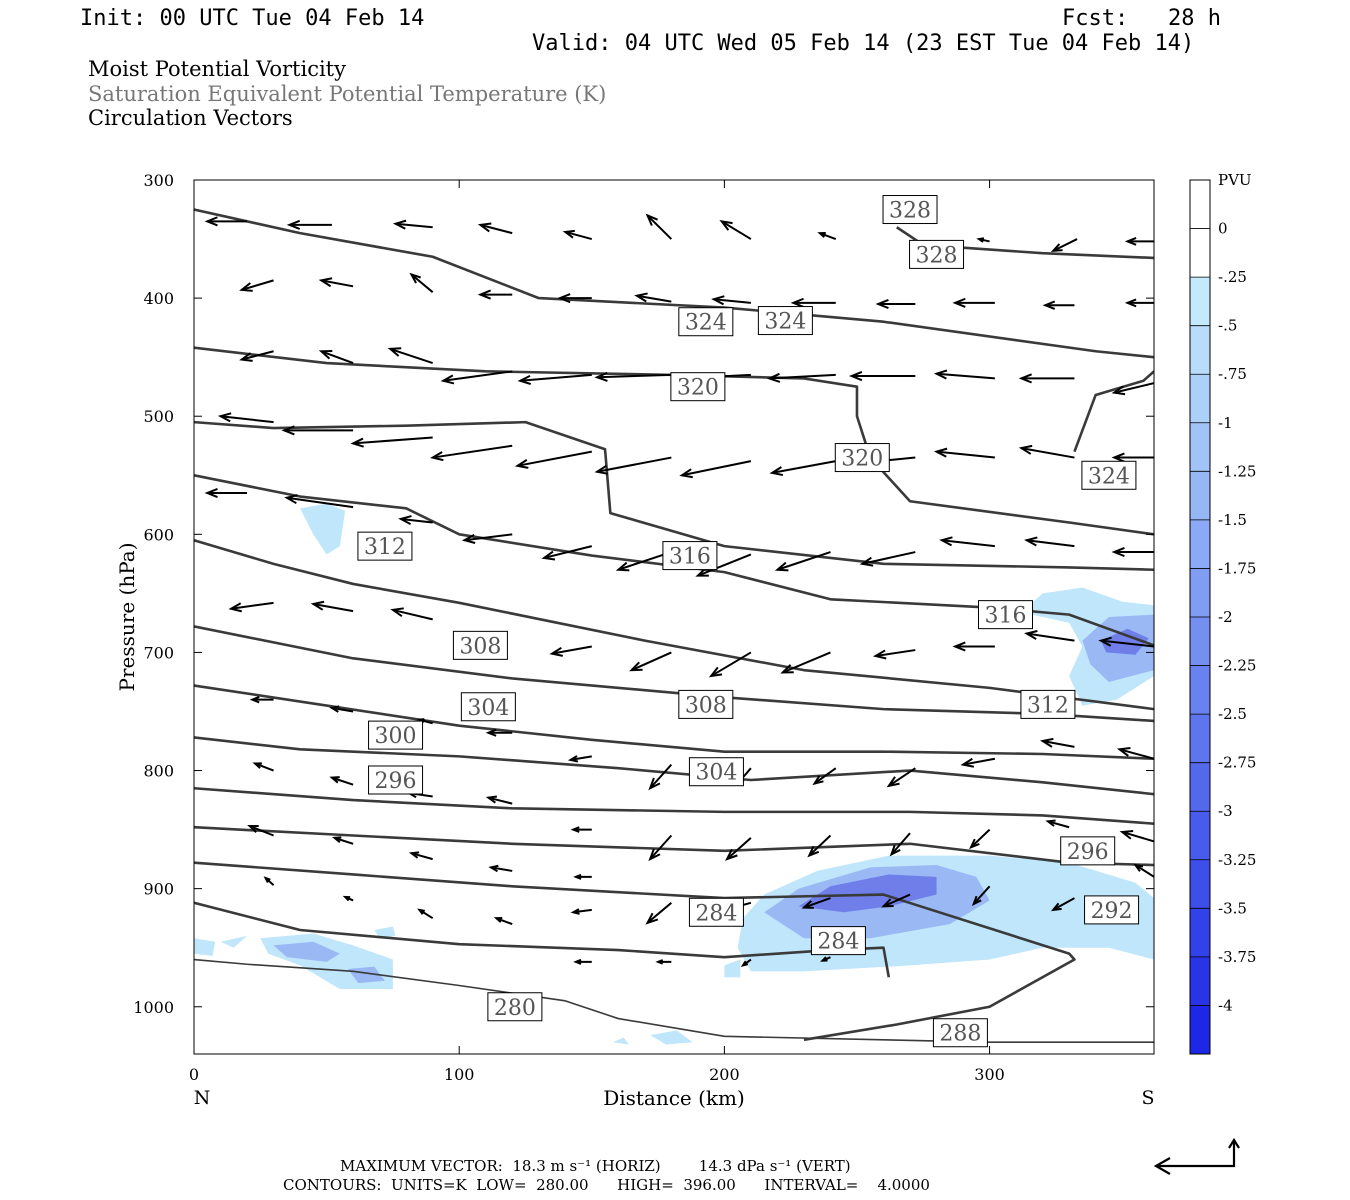 Image resolution: width=1350 pixels, height=1200 pixels. What do you see at coordinates (1225, 617) in the screenshot?
I see `colorbar-label-8: -2` at bounding box center [1225, 617].